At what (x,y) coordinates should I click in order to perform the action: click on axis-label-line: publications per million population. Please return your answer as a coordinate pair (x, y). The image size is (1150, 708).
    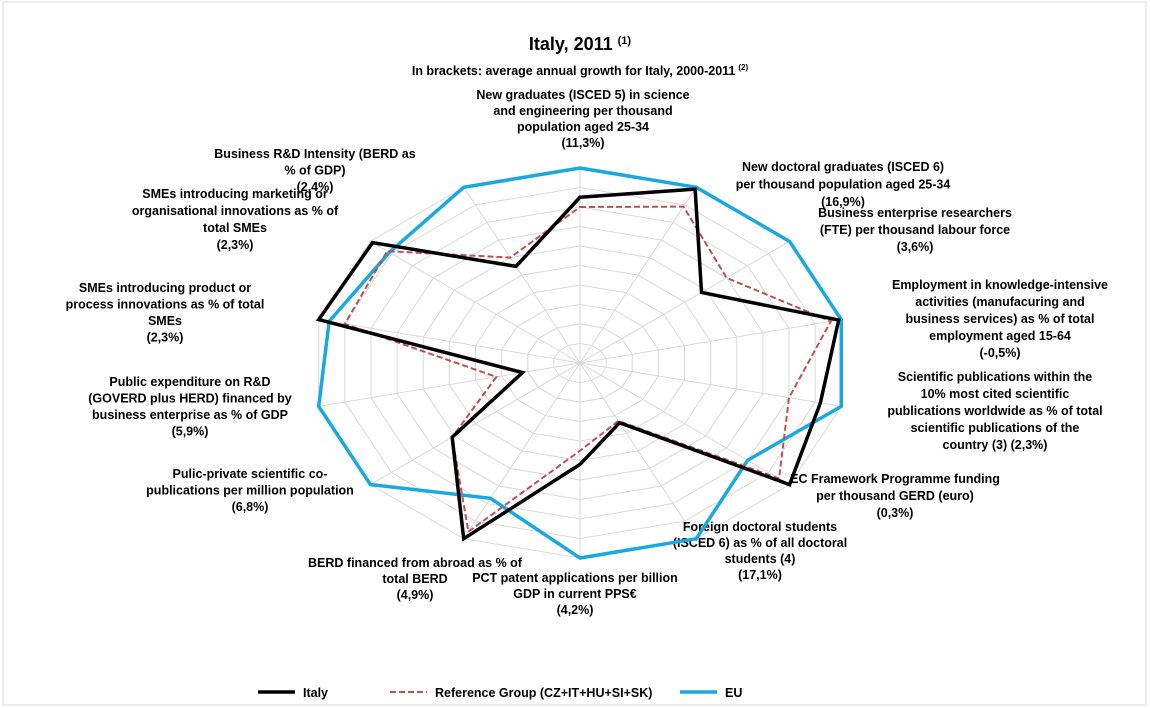
    Looking at the image, I should click on (250, 491).